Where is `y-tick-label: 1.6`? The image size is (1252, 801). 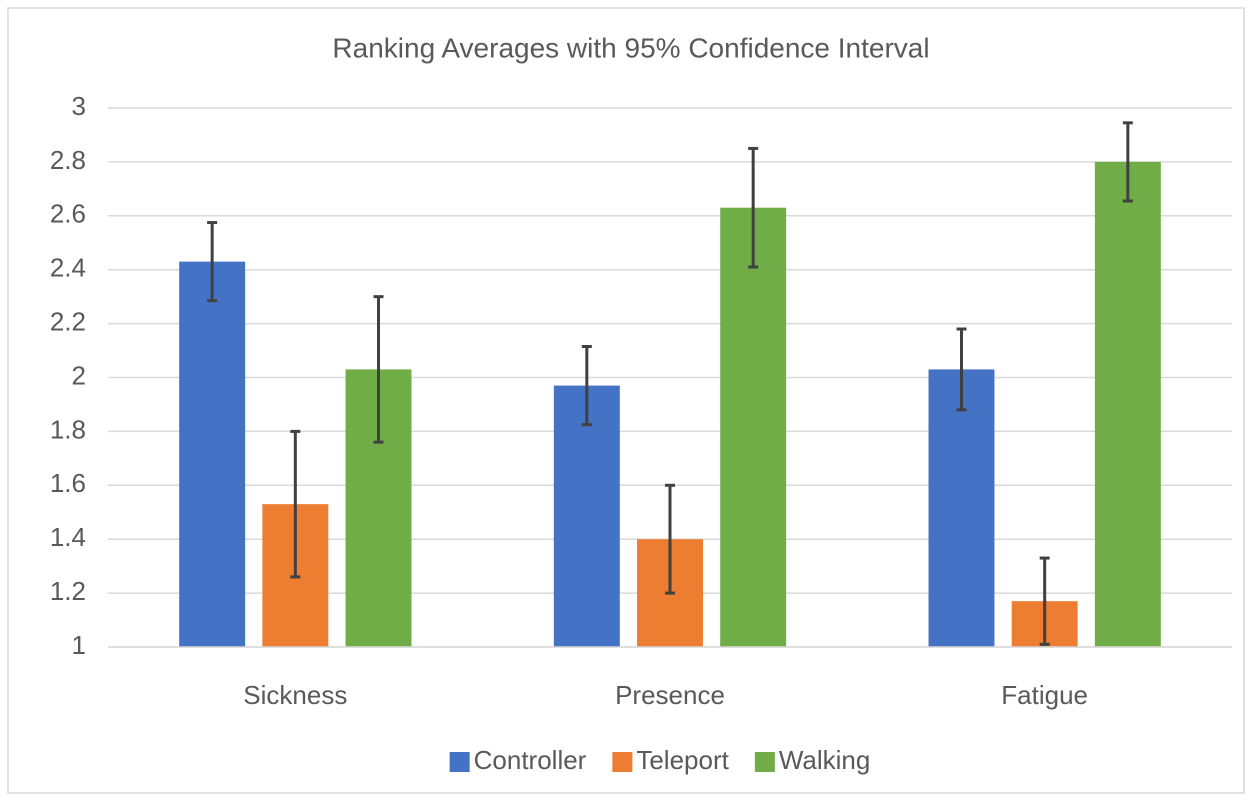
y-tick-label: 1.6 is located at coordinates (68, 483).